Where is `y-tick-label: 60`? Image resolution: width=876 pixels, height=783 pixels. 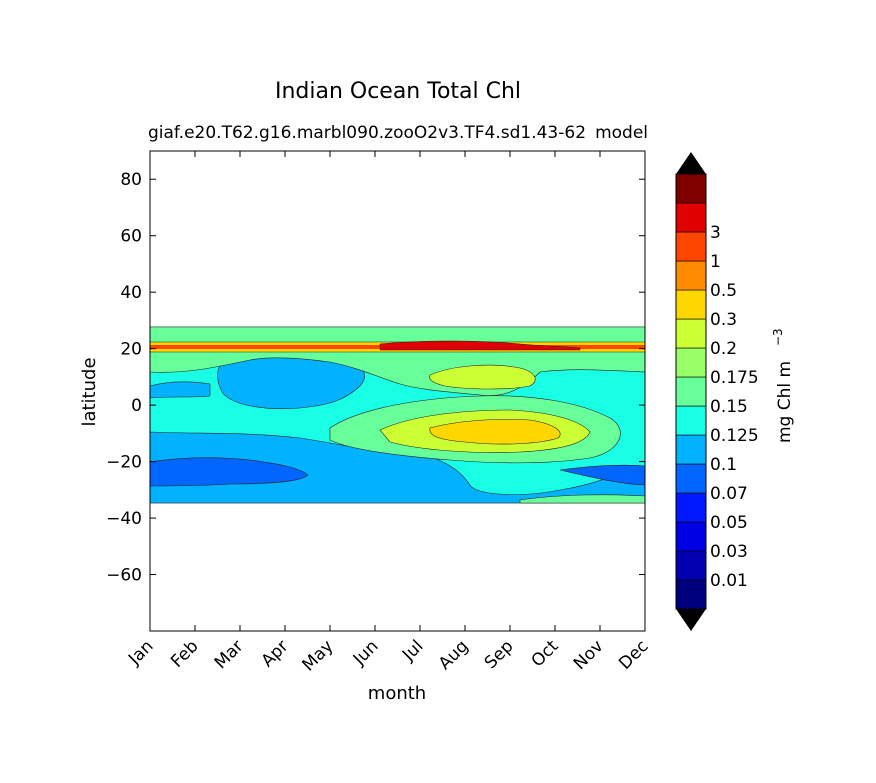 y-tick-label: 60 is located at coordinates (131, 237).